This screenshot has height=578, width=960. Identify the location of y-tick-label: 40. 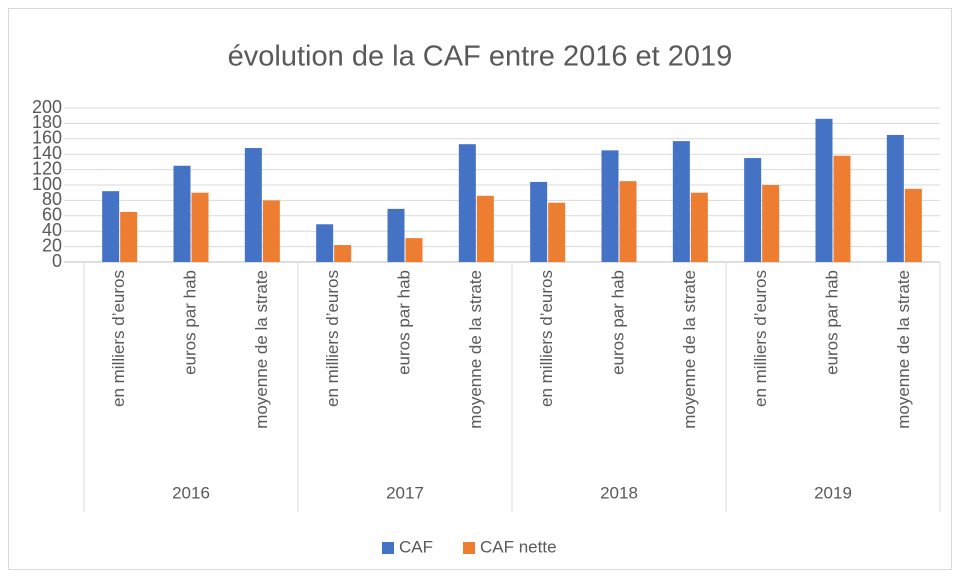
(52, 230).